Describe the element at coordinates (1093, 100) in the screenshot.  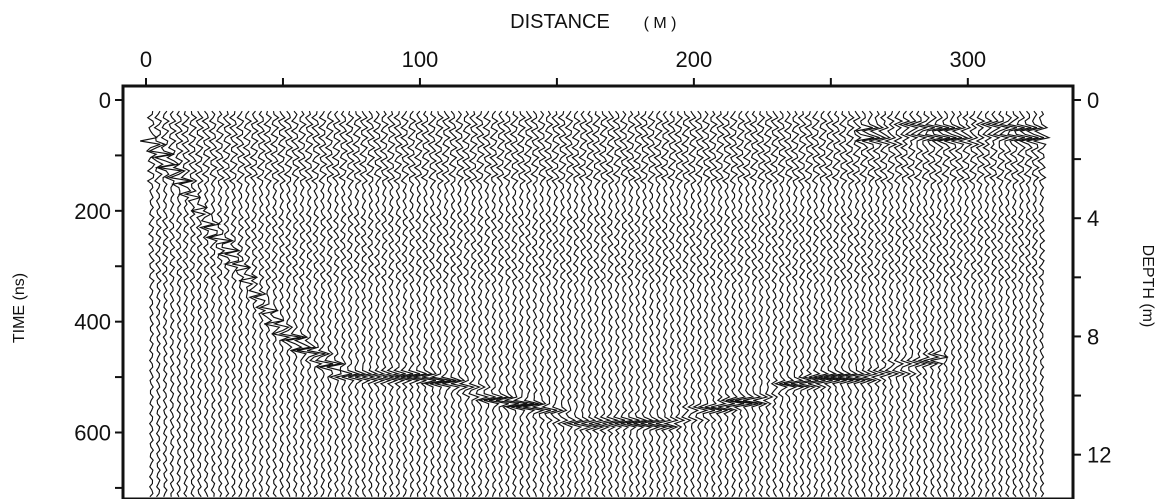
I see `y-right-tick-label-0: 0` at that location.